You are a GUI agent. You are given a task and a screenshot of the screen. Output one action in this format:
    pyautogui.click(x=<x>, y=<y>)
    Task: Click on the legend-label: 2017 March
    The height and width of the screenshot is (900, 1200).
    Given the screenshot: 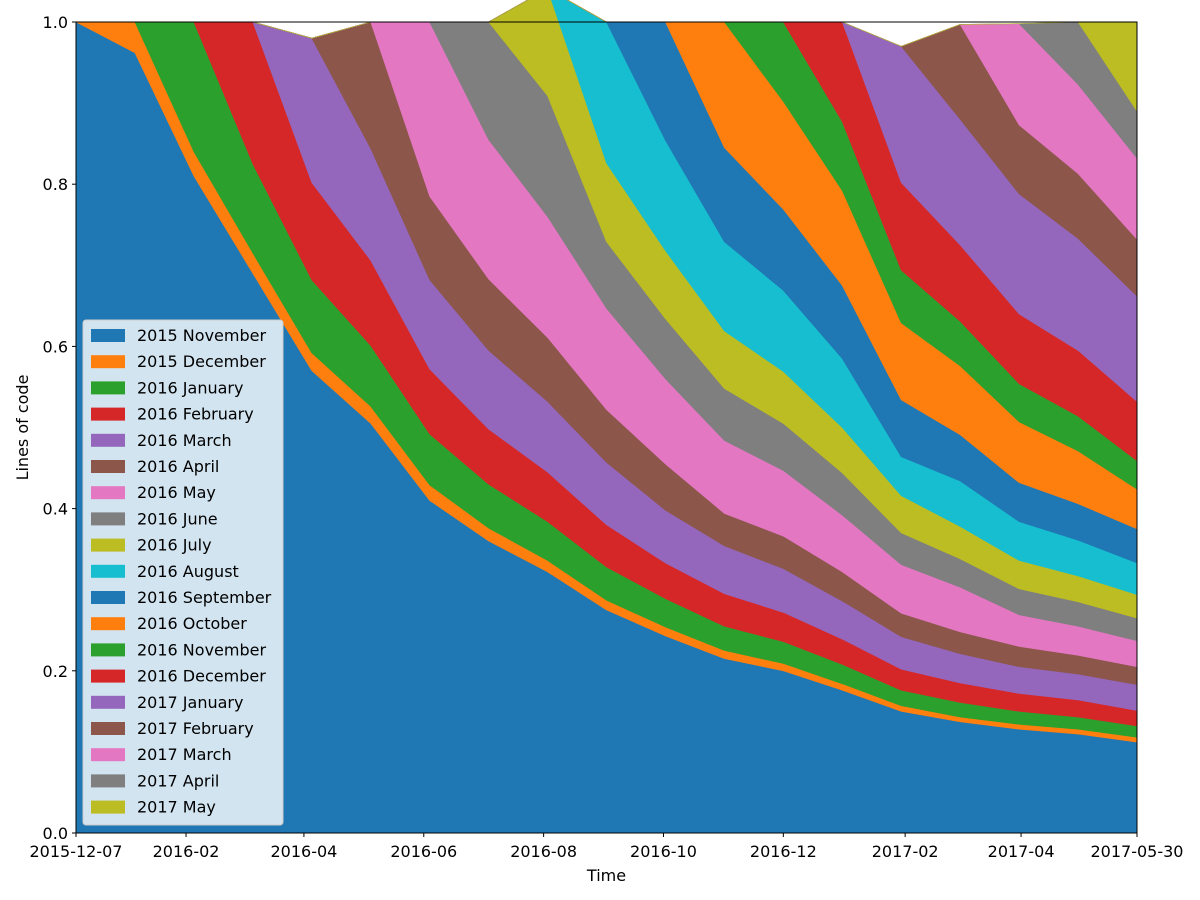 What is the action you would take?
    pyautogui.click(x=184, y=754)
    